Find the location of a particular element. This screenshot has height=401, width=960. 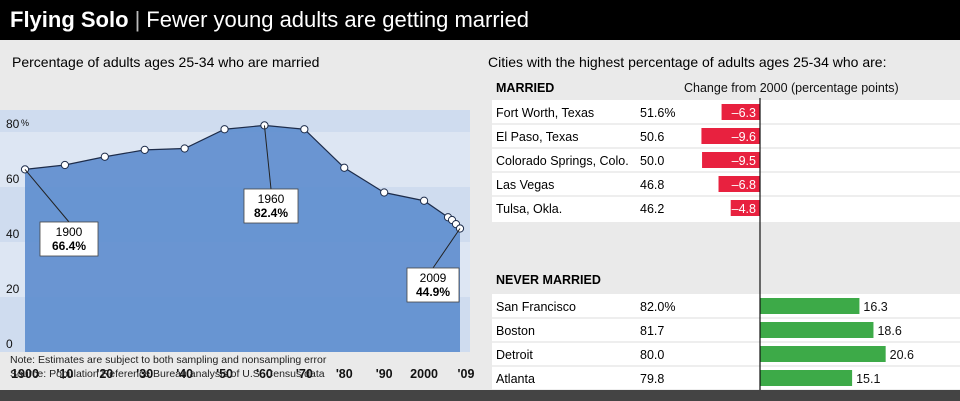

change-value-label: –6.3 is located at coordinates (744, 113).